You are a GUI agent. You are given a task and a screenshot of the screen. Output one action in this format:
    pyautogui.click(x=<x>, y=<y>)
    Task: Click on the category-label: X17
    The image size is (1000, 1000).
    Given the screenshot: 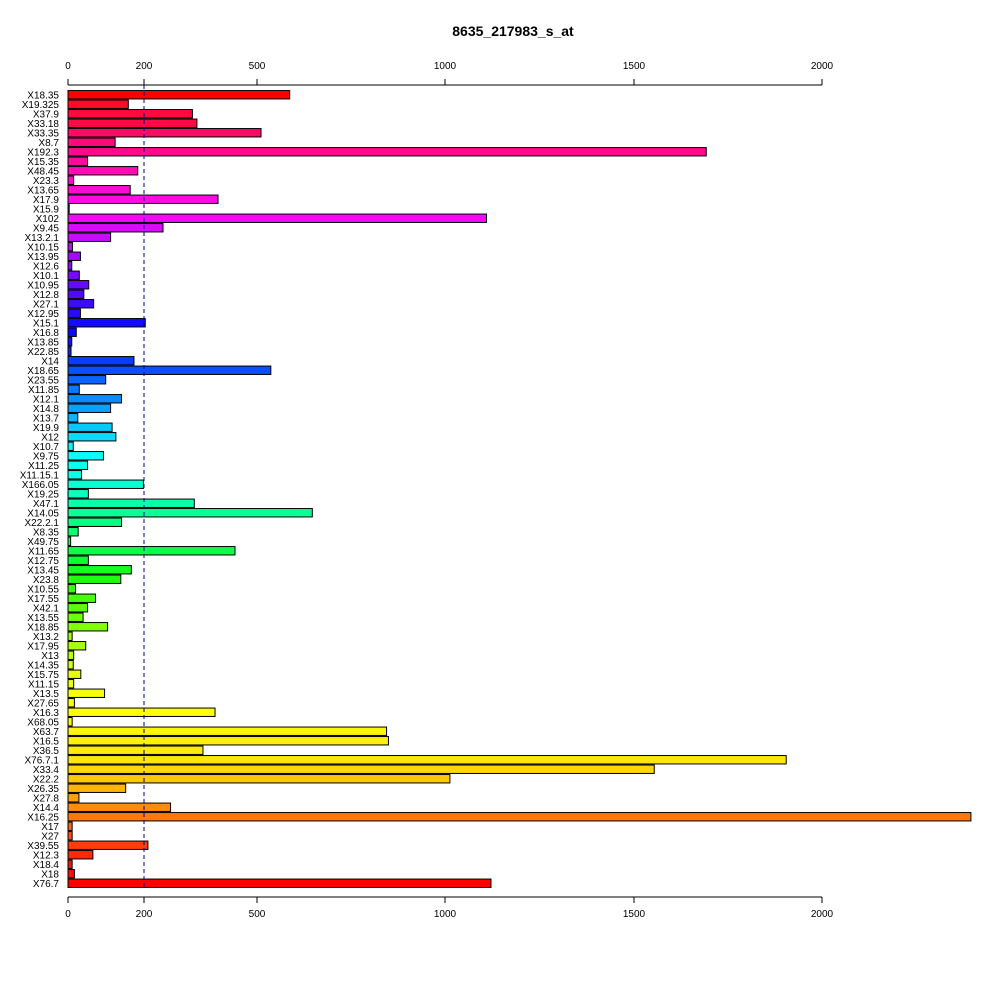 What is the action you would take?
    pyautogui.click(x=50, y=827)
    